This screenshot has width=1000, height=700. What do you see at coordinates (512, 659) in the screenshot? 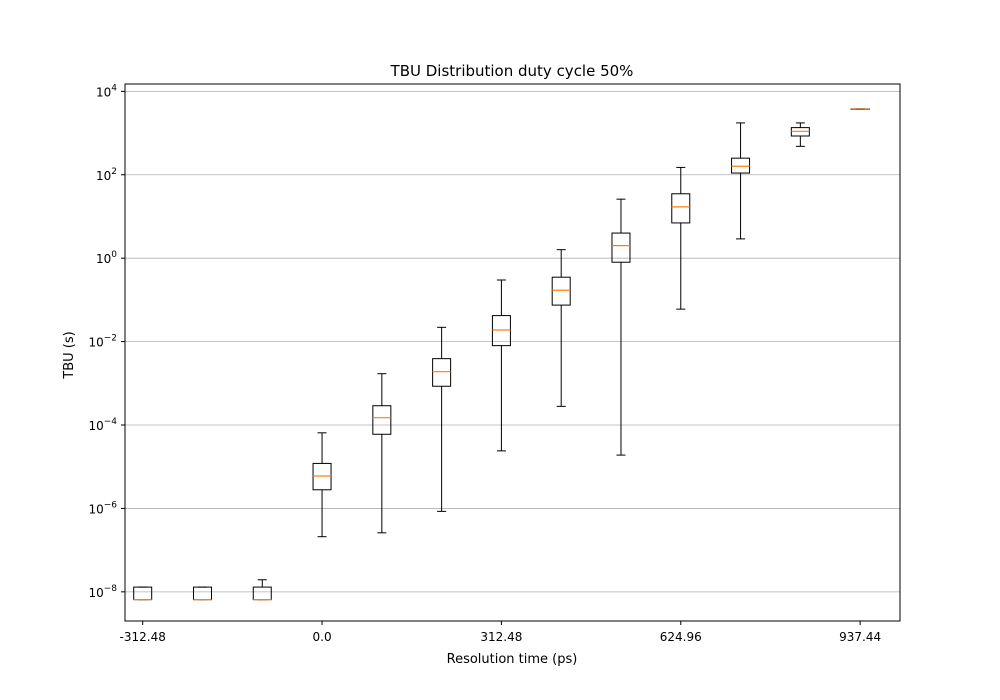
I see `x-axis-label: Resolution time (ps)` at bounding box center [512, 659].